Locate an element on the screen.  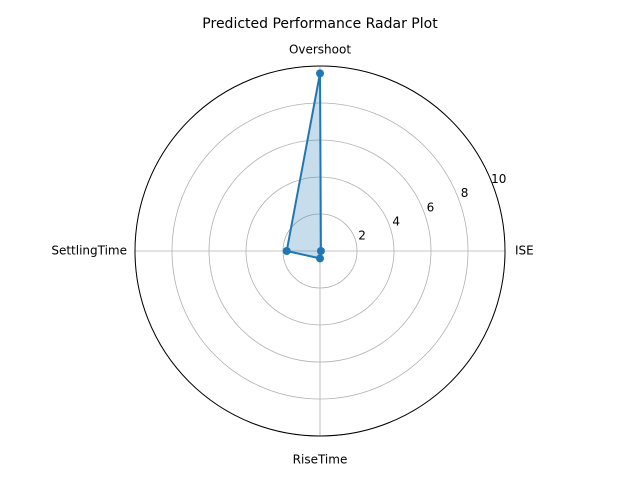
radar-series is located at coordinates (303, 166).